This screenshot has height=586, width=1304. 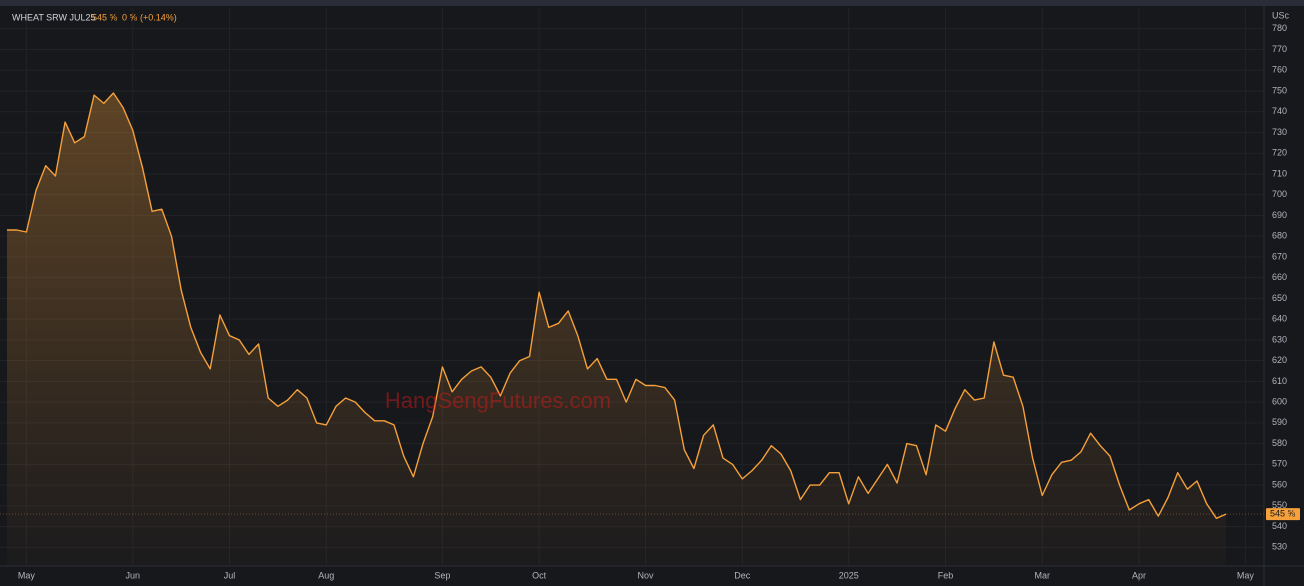 What do you see at coordinates (539, 575) in the screenshot?
I see `x-tick-label: Oct` at bounding box center [539, 575].